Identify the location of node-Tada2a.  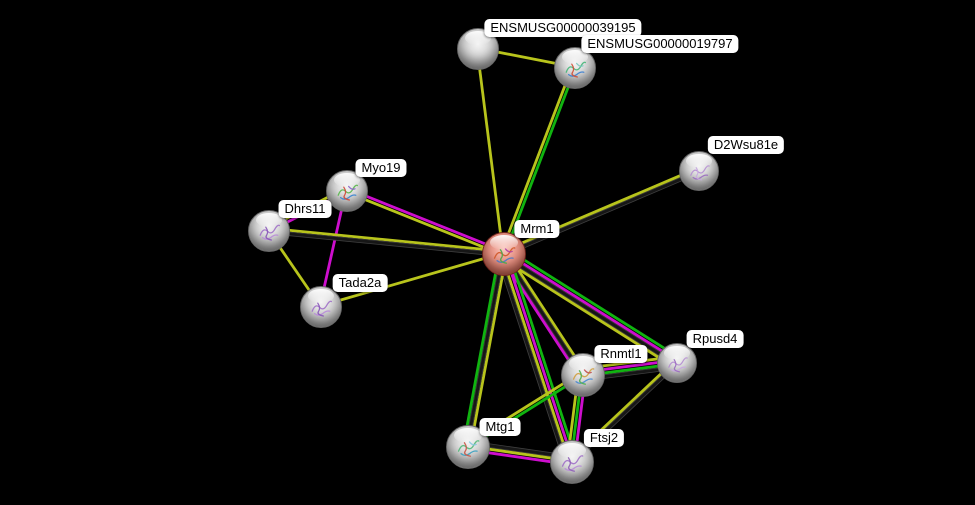
(321, 307).